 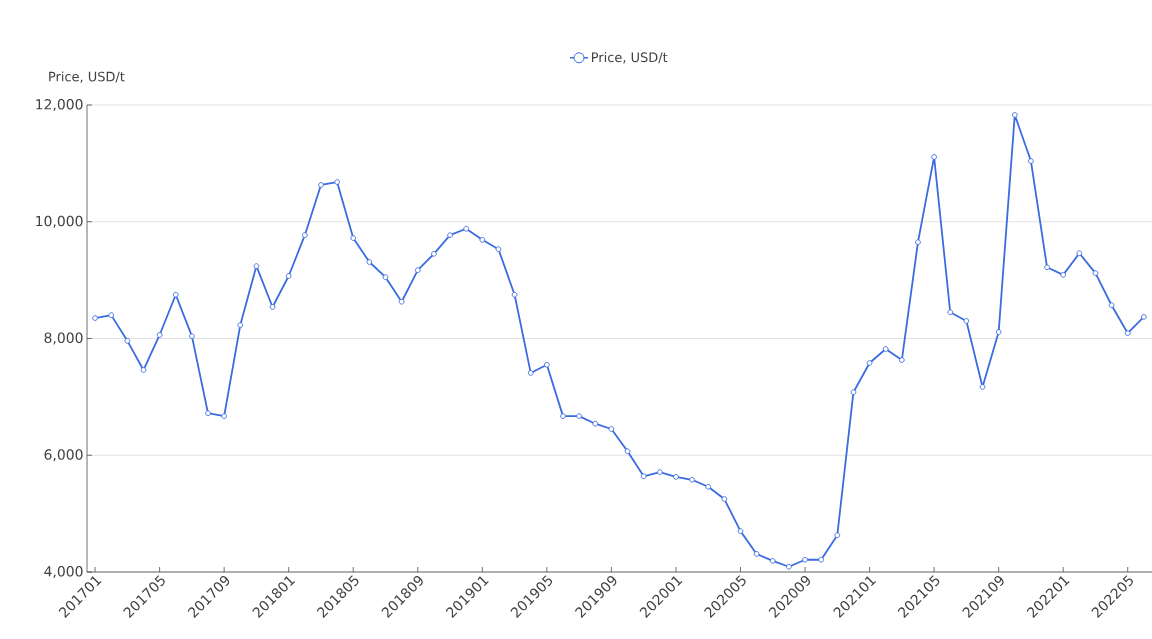 I want to click on y-tick-label: 6,000, so click(x=63, y=455).